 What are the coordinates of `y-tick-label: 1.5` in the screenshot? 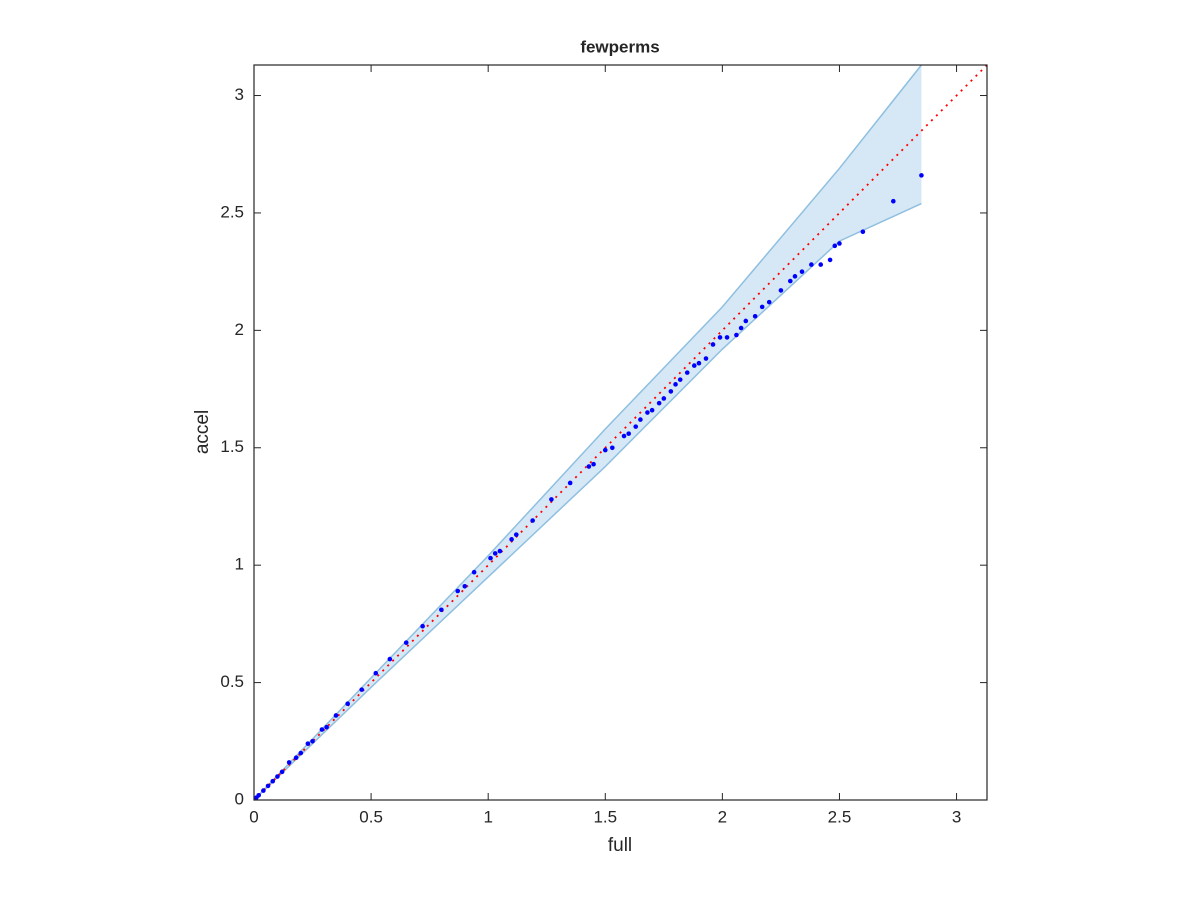 It's located at (232, 446).